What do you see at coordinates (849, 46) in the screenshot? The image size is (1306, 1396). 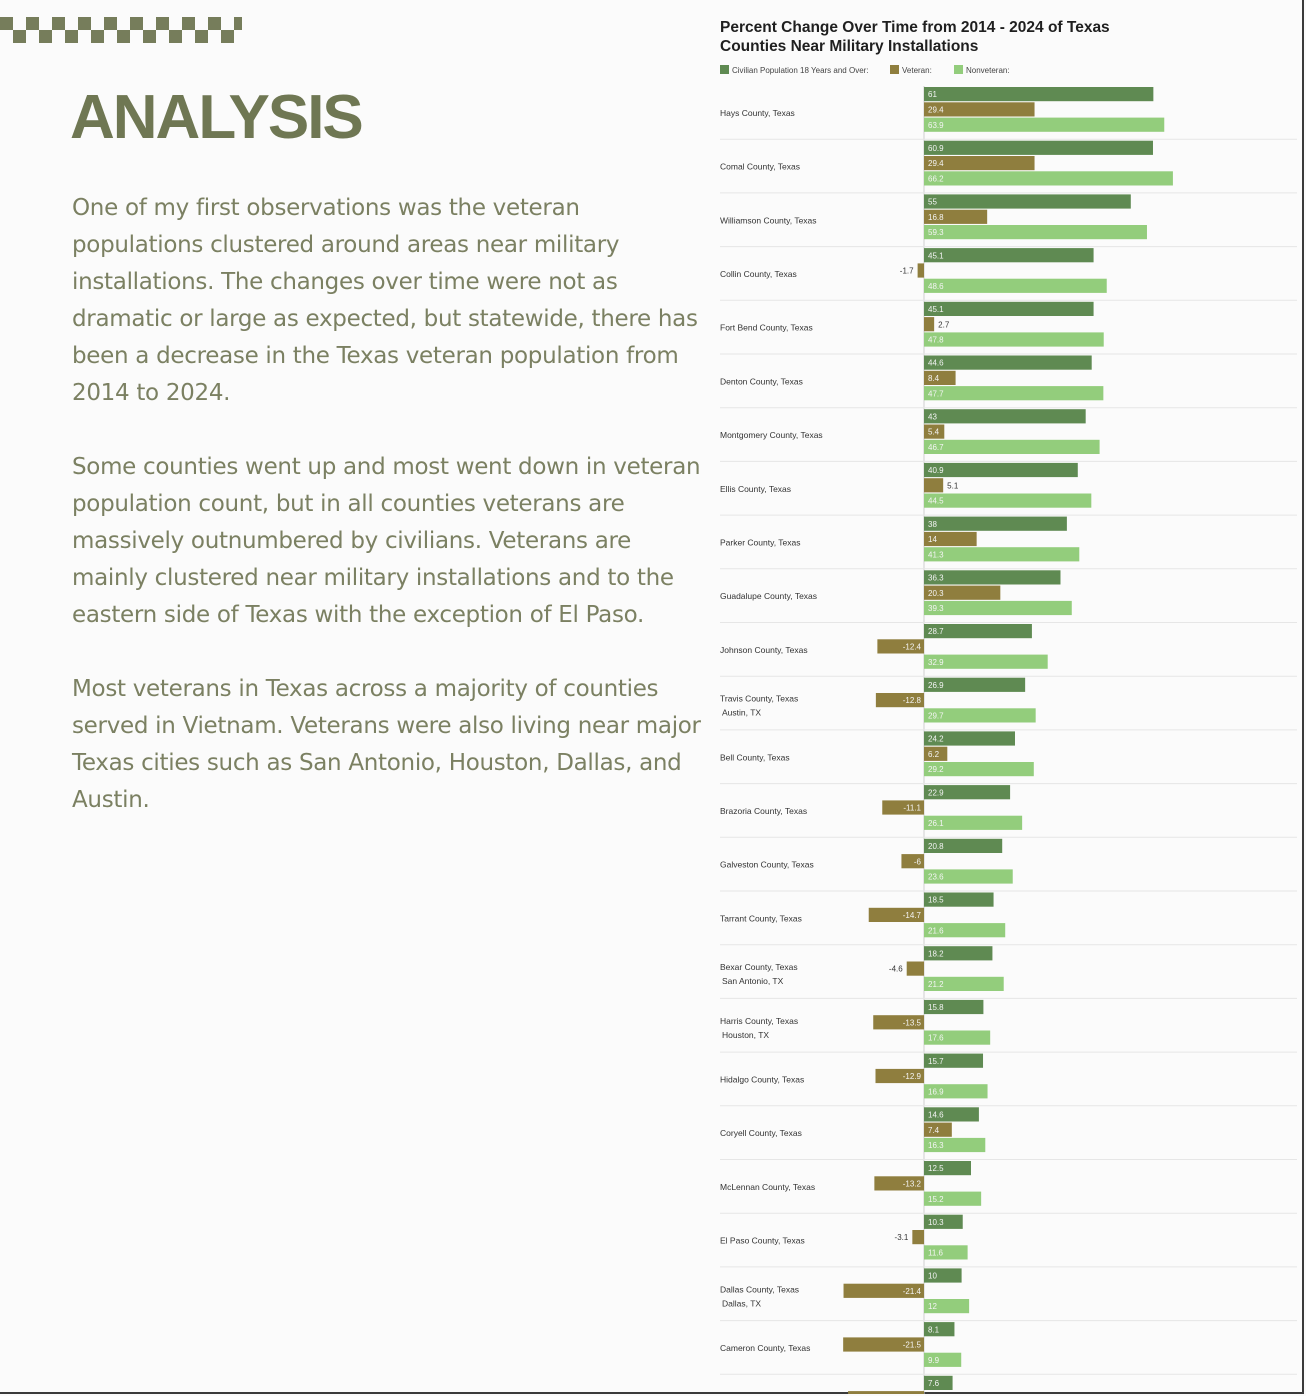 I see `chart-title-line-2: Counties Near Military Installations` at bounding box center [849, 46].